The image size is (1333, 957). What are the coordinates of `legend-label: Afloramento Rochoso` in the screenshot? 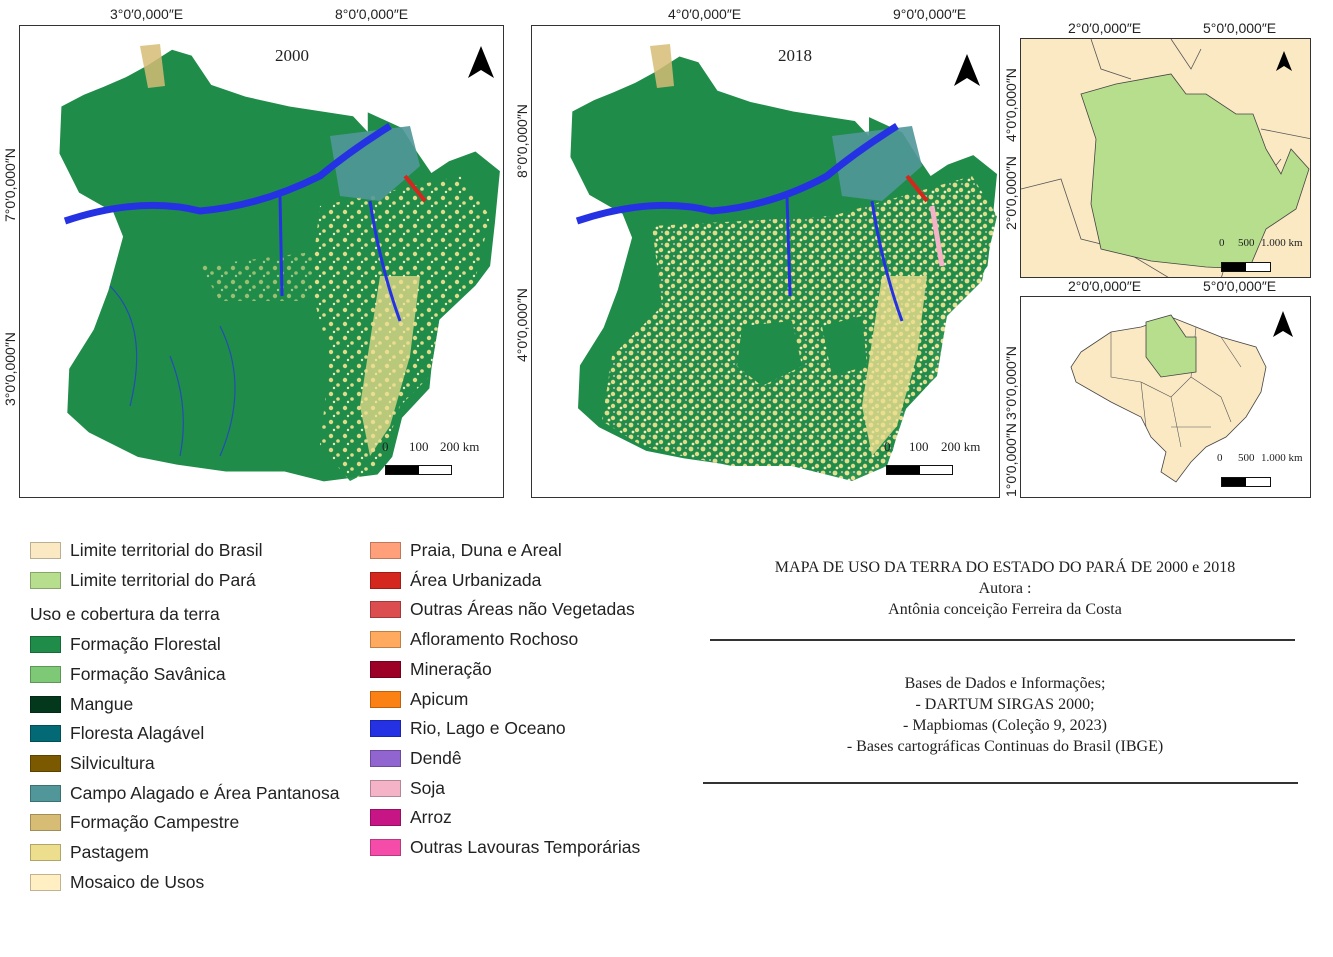 It's located at (494, 639).